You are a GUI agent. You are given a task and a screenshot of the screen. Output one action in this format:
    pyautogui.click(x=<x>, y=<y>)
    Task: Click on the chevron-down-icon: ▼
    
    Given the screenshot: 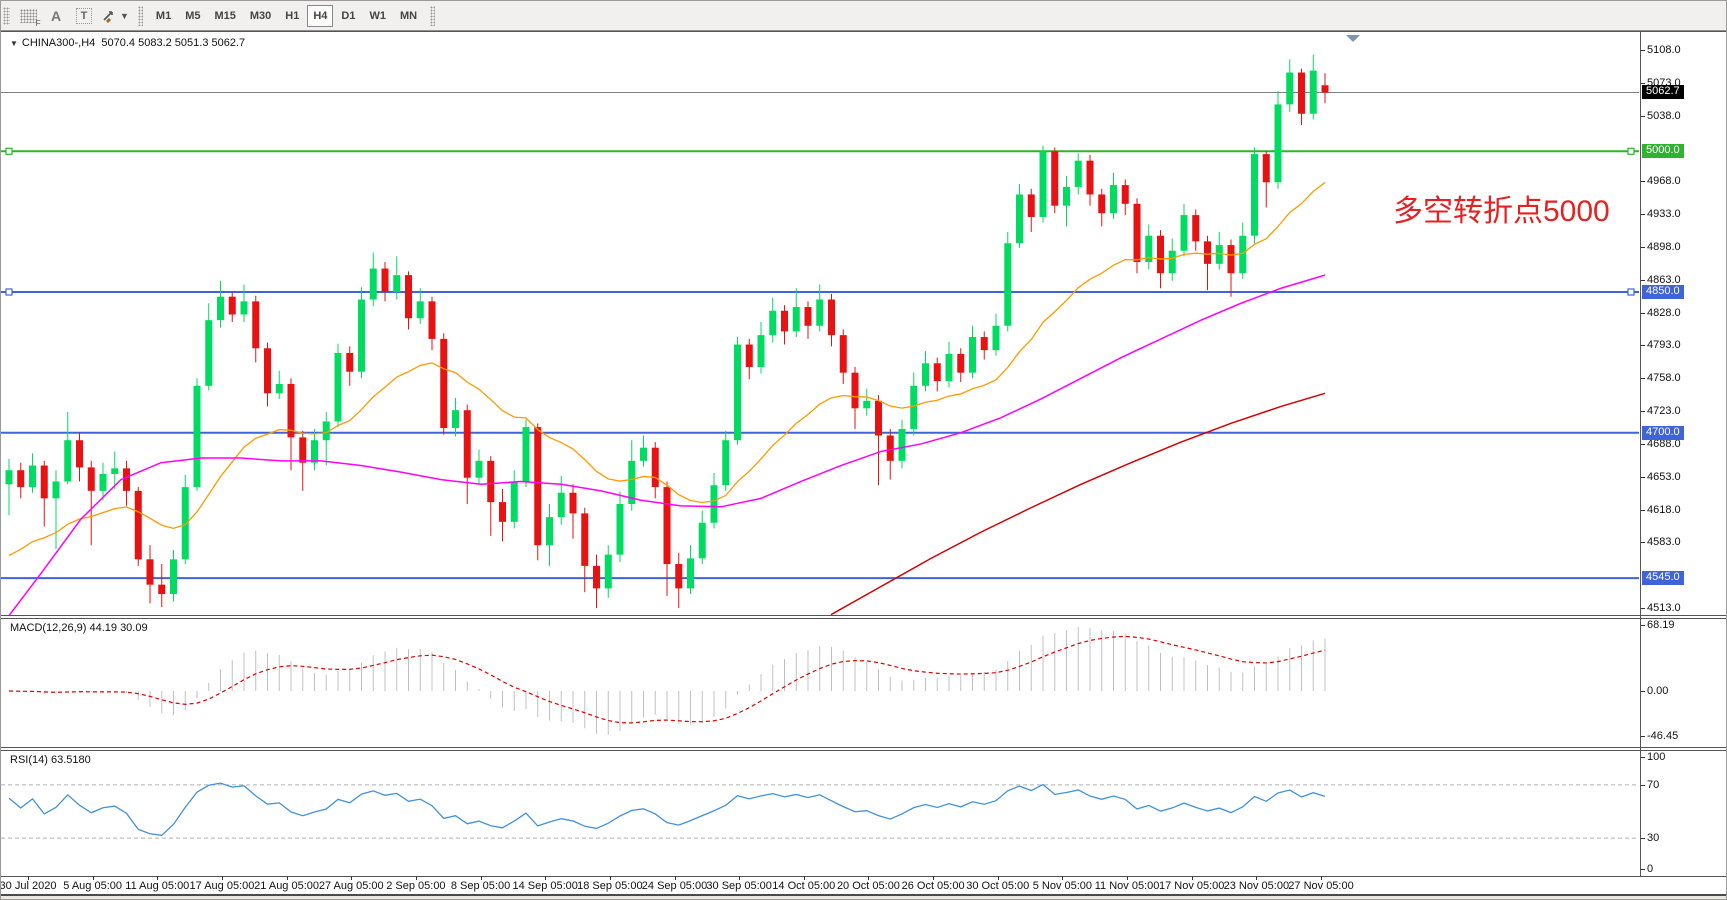 What is the action you would take?
    pyautogui.click(x=124, y=15)
    